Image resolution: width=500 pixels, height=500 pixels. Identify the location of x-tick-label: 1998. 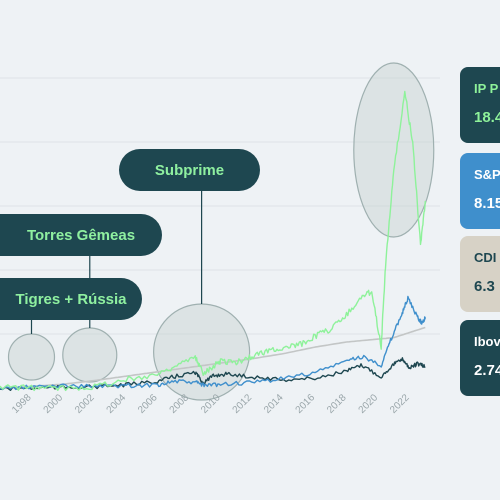
(22, 404).